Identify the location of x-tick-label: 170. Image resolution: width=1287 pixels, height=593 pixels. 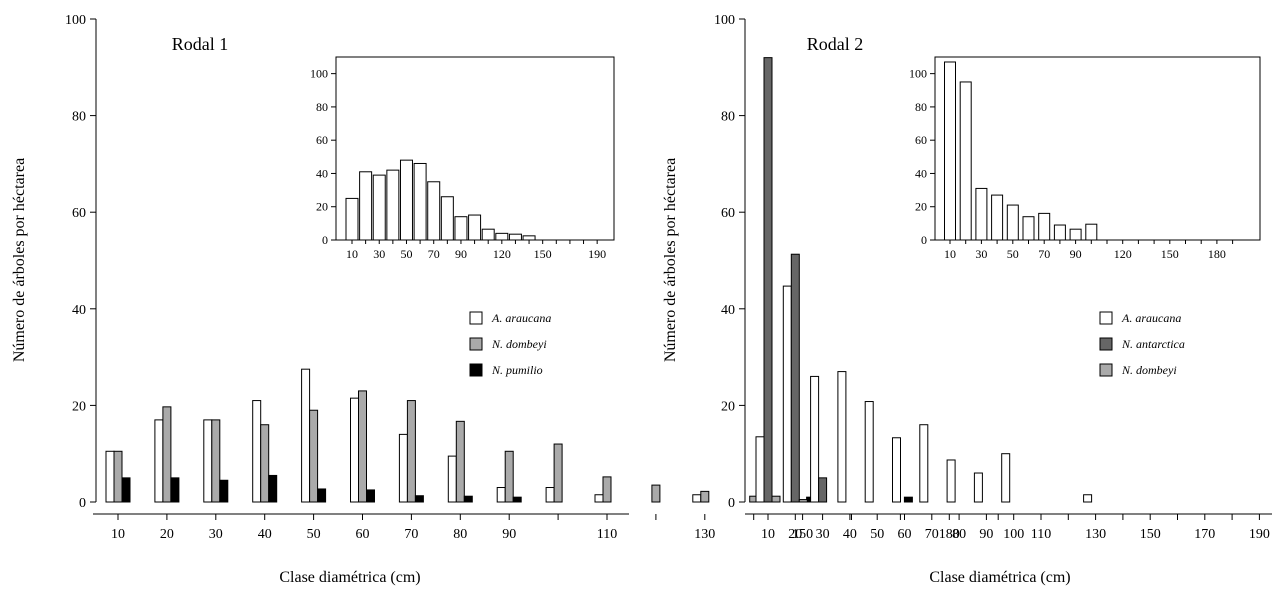
(1204, 534).